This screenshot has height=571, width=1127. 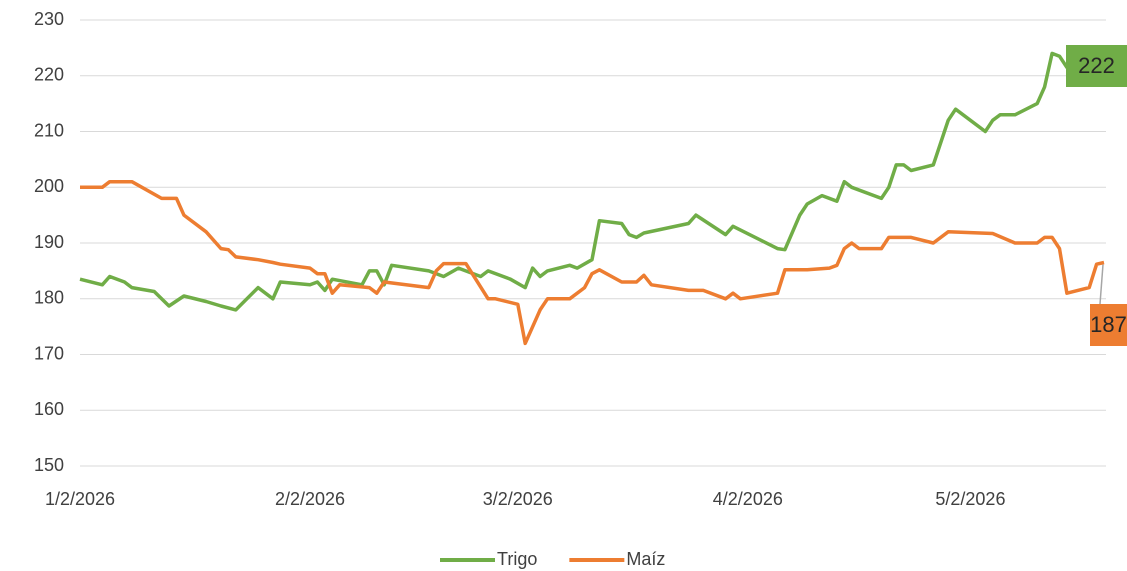 I want to click on x-tick-label: 1/2/2026, so click(x=80, y=499).